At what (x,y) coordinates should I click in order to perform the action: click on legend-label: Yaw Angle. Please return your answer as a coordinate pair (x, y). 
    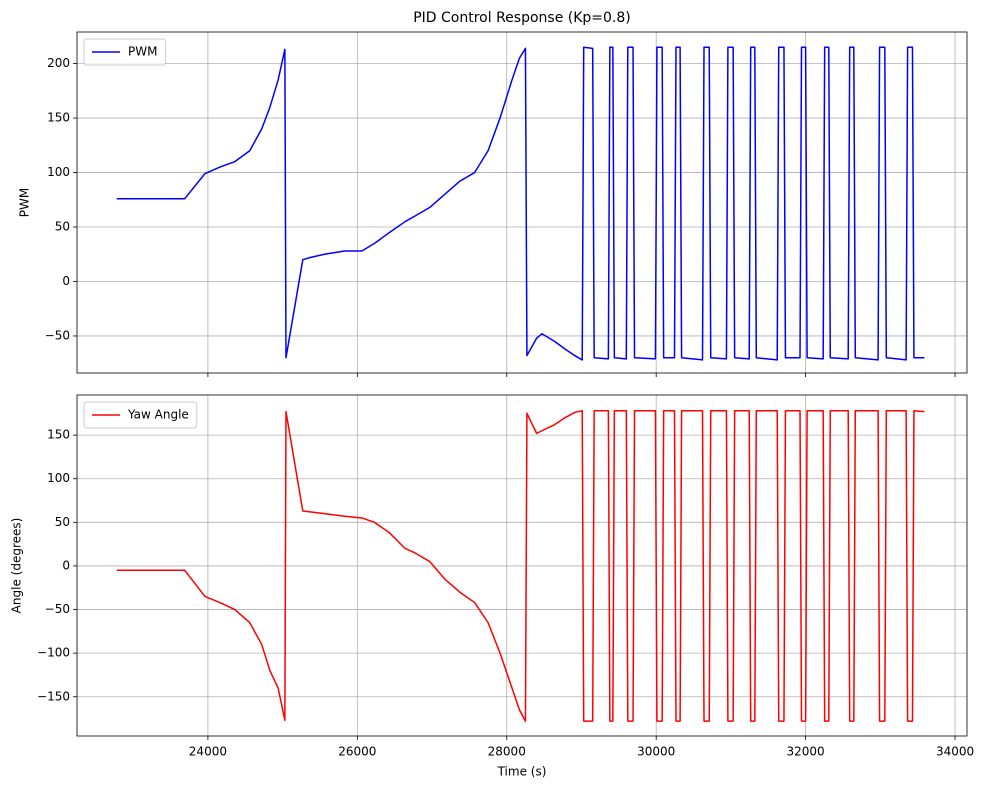
    Looking at the image, I should click on (158, 415).